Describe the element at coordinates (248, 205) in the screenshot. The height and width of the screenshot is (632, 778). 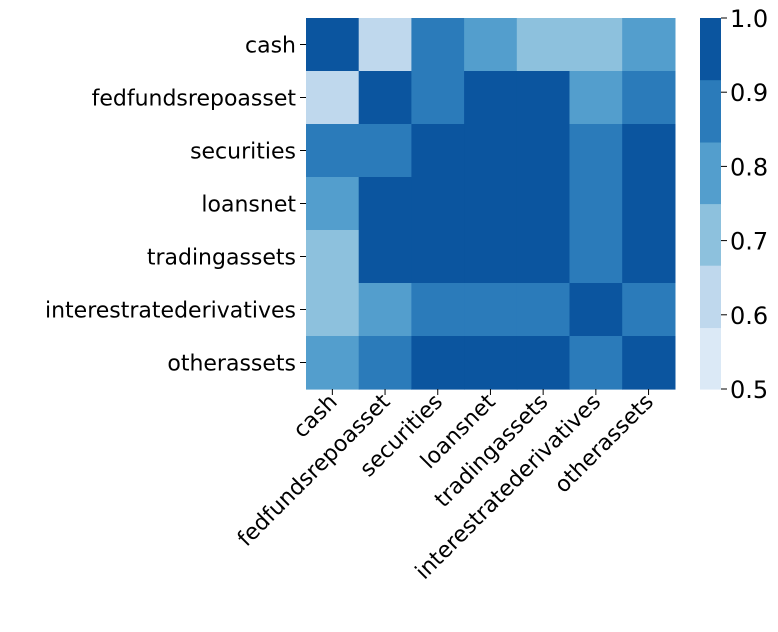
I see `y-tick-label-loansnet: loansnet` at that location.